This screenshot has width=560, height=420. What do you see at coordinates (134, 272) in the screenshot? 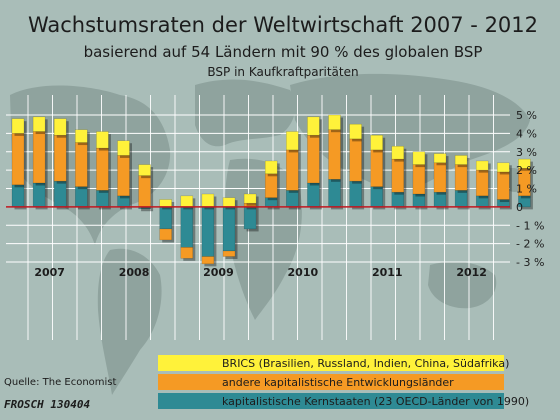
I see `year-label-2008: 2008` at bounding box center [134, 272].